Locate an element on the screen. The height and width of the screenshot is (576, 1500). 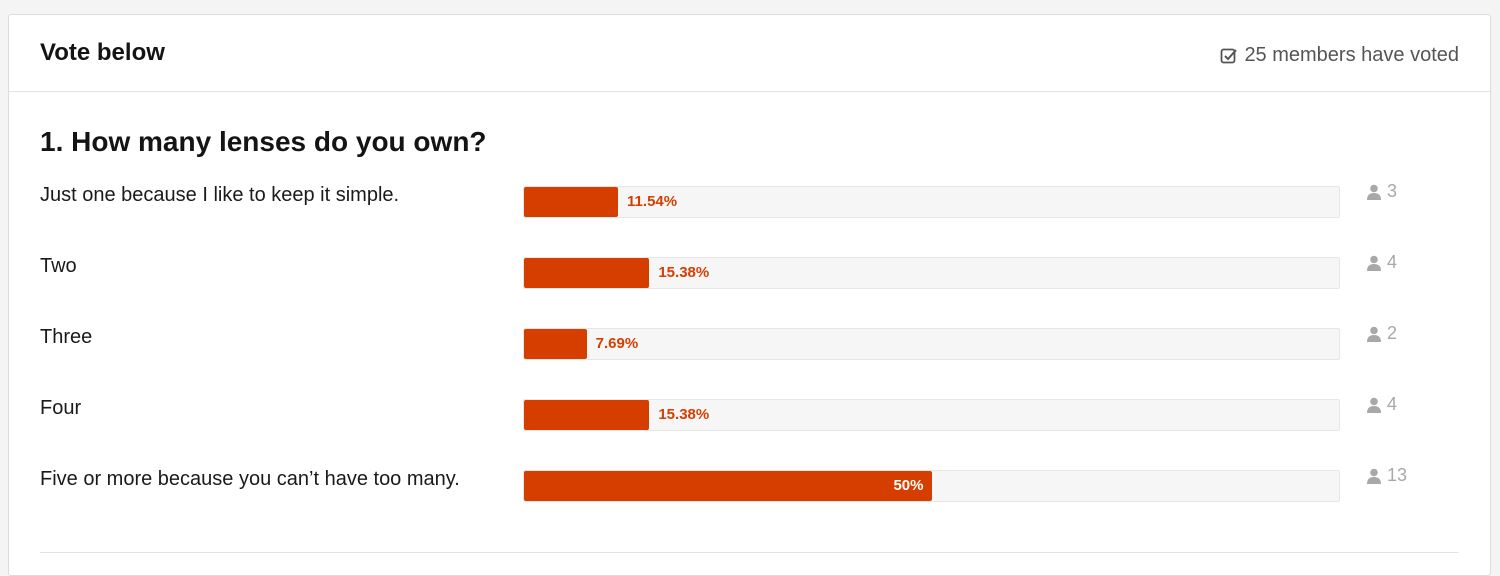
bar-track: 50% is located at coordinates (931, 486).